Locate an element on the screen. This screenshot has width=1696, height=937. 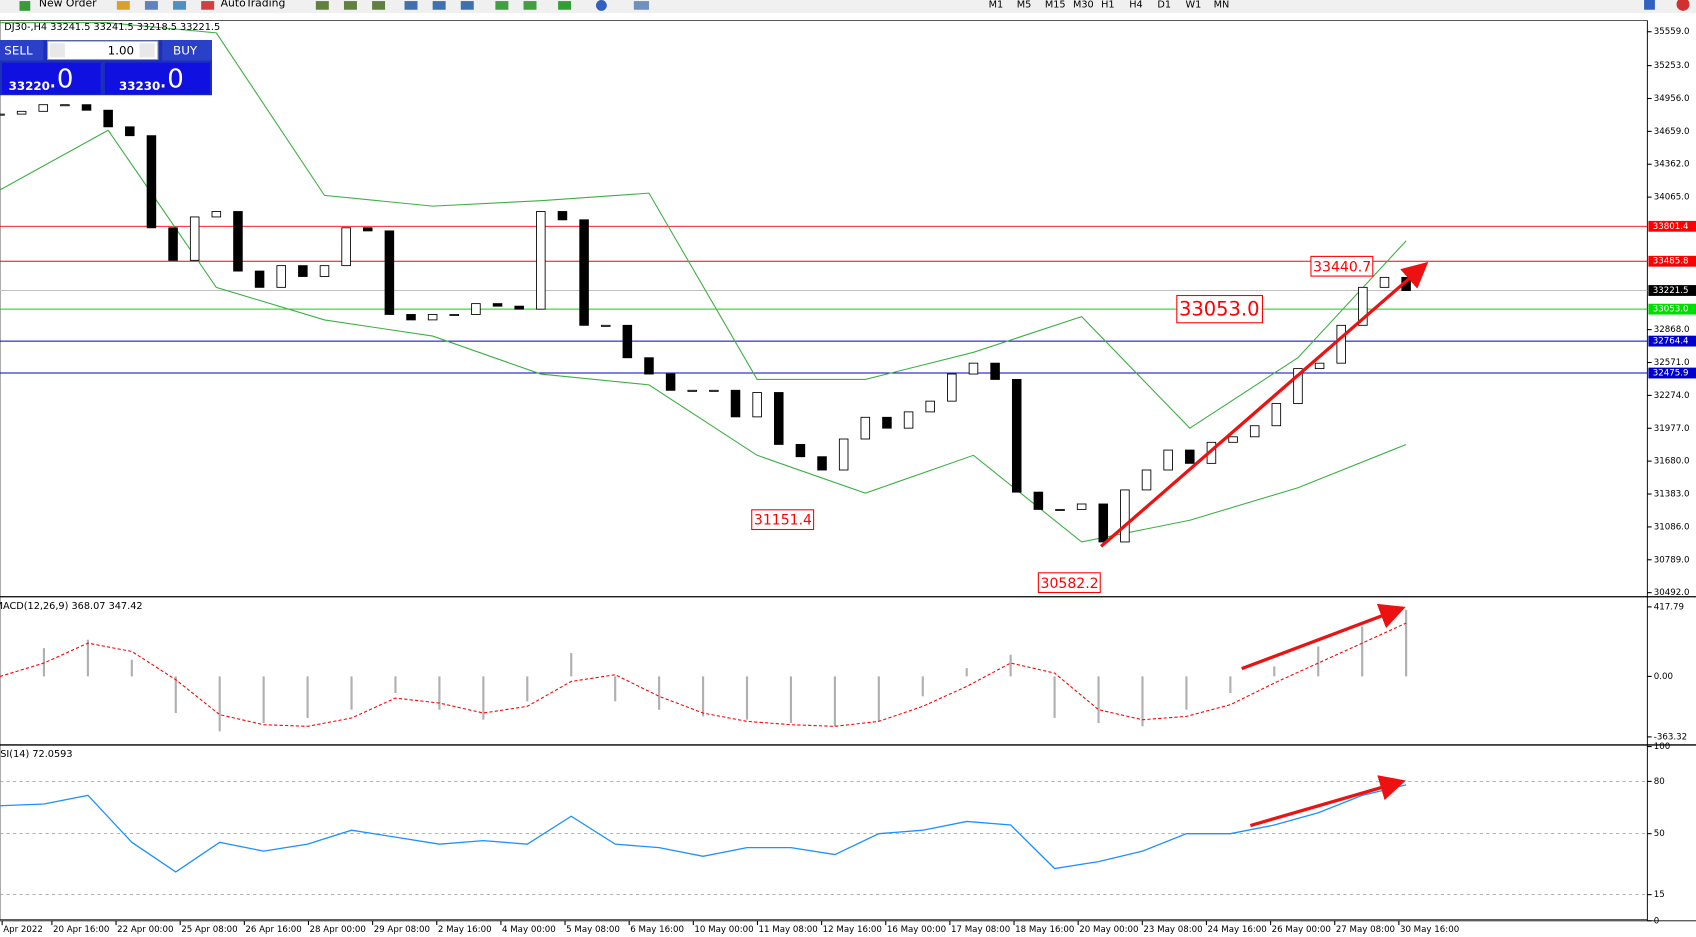
indicators is located at coordinates (565, 5).